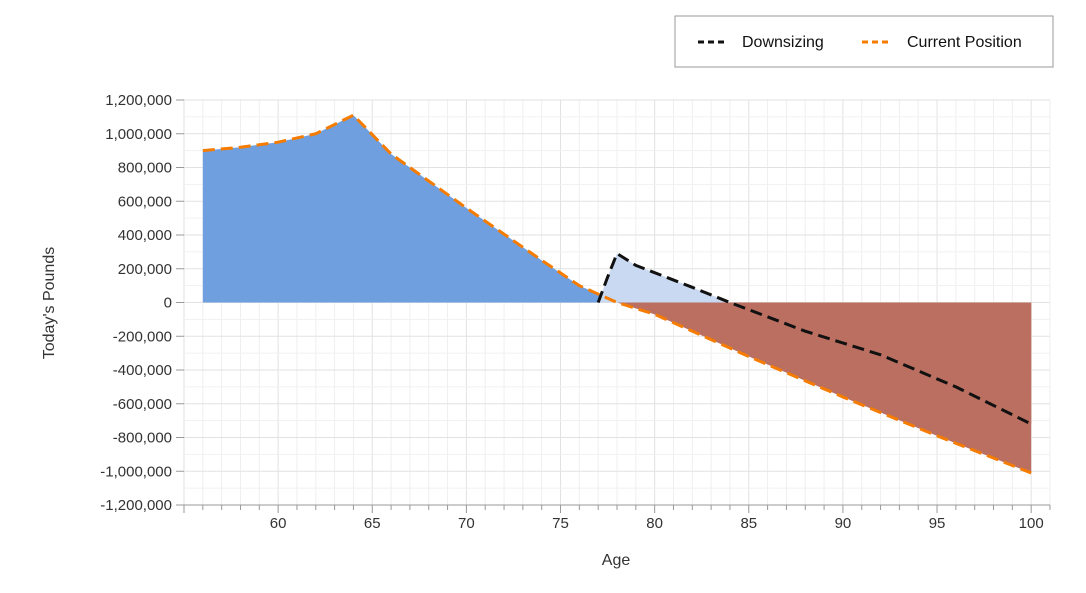 The image size is (1086, 593). Describe the element at coordinates (142, 404) in the screenshot. I see `y-tick-label: -600,000` at that location.